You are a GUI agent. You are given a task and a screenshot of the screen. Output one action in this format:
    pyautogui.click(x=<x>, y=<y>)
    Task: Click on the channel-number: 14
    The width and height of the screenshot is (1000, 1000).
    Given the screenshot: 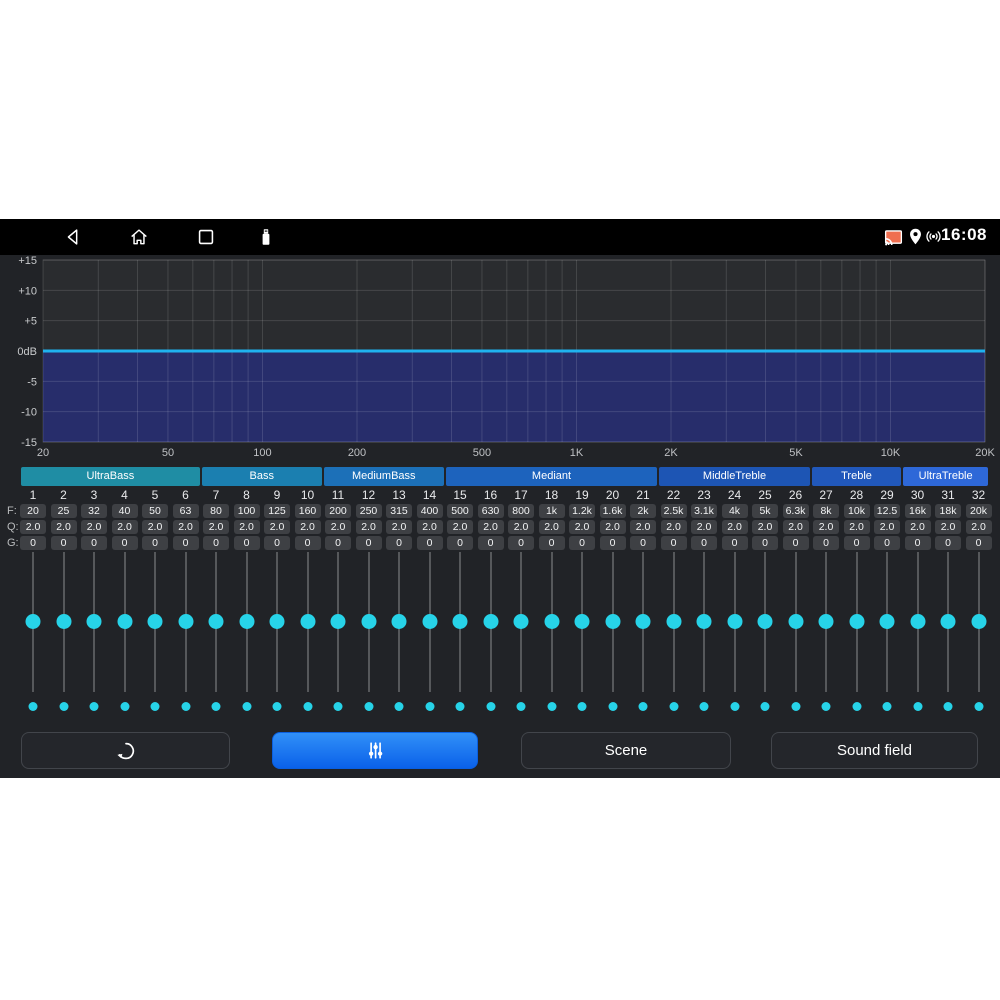 What is the action you would take?
    pyautogui.click(x=429, y=495)
    